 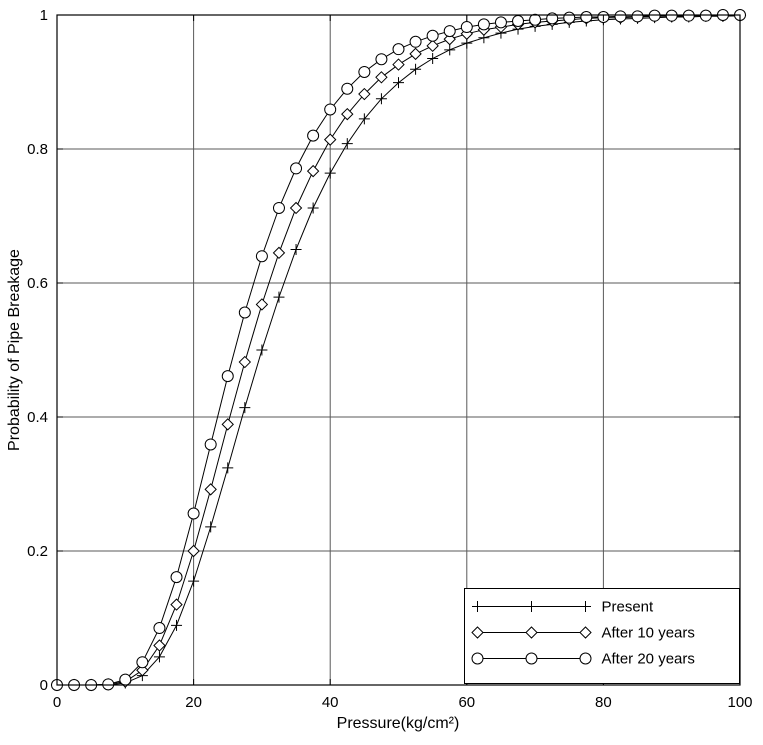 What do you see at coordinates (628, 607) in the screenshot?
I see `legend-label: Present` at bounding box center [628, 607].